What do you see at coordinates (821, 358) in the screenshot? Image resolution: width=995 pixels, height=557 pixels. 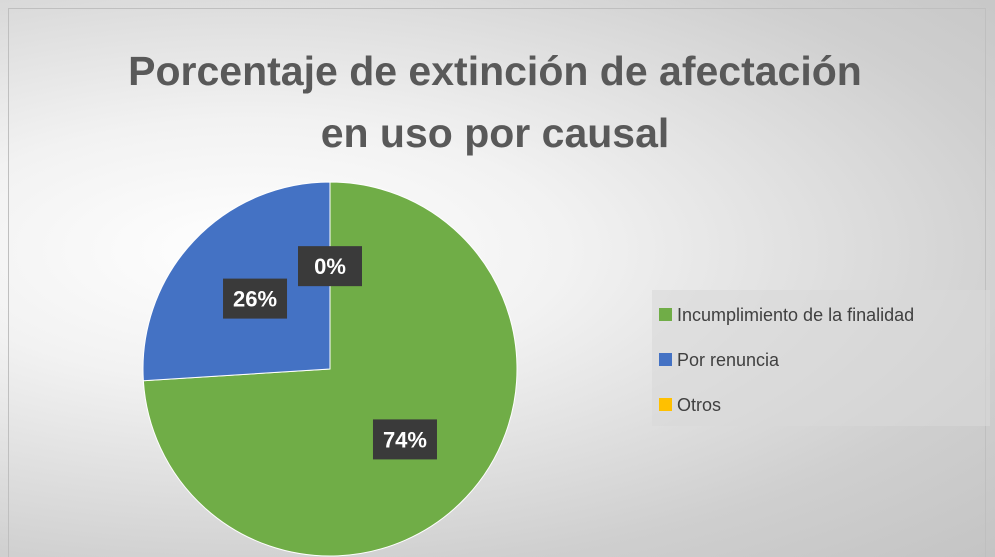 I see `legend-box` at bounding box center [821, 358].